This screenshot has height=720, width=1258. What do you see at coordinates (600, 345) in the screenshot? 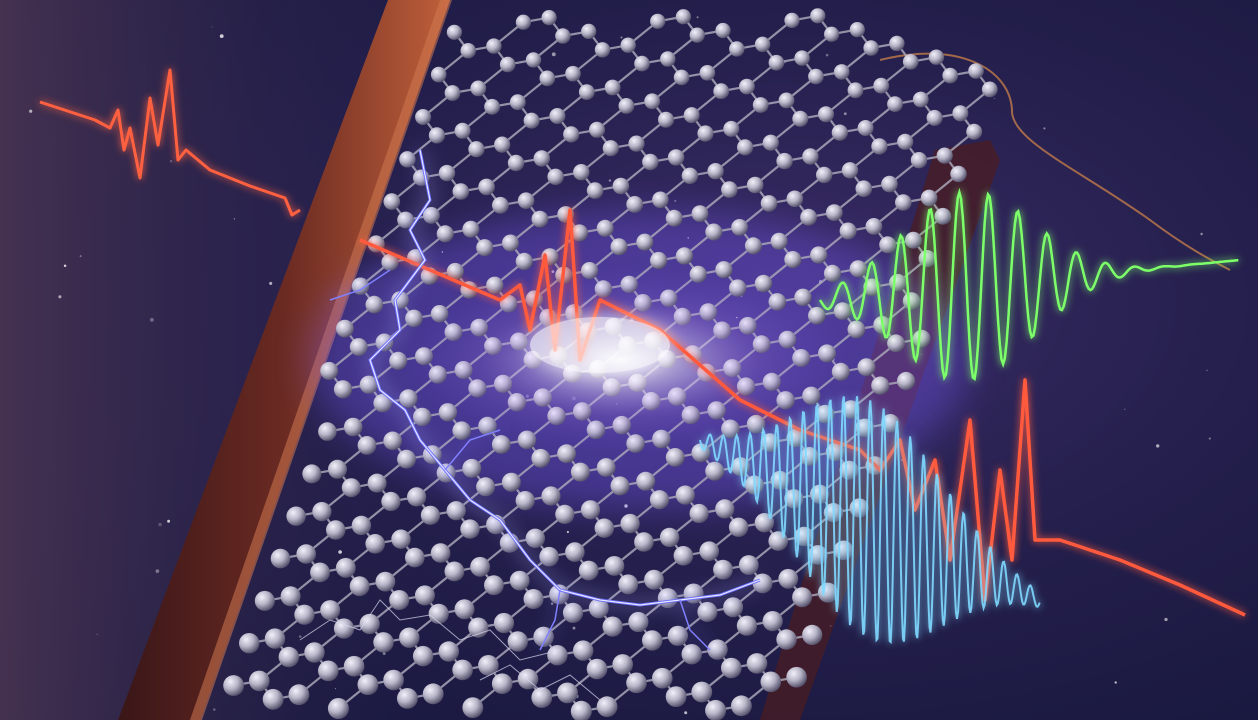
I see `hotspot` at bounding box center [600, 345].